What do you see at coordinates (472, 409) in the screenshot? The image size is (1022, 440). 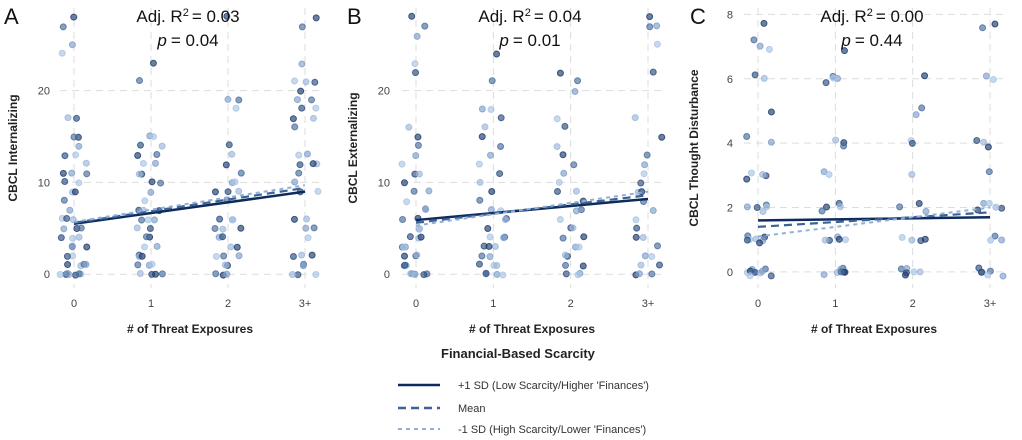 I see `legend-label-mean: Mean` at bounding box center [472, 409].